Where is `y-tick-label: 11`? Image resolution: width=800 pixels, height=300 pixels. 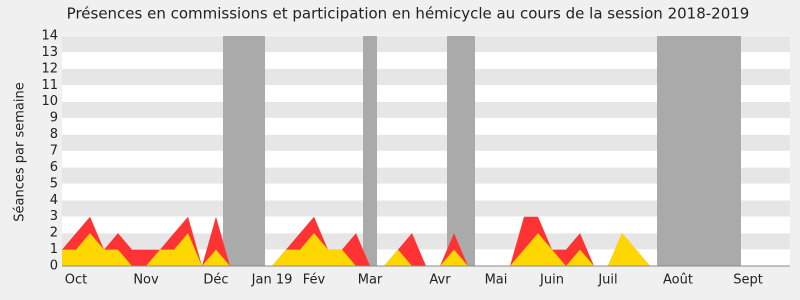 y-tick-label: 11 is located at coordinates (49, 85).